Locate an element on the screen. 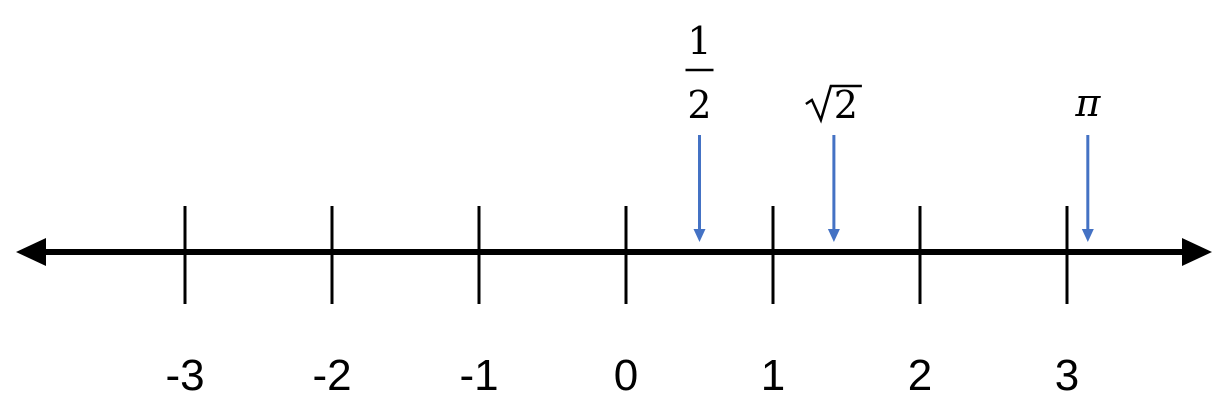  tick-label: -2 is located at coordinates (331, 375).